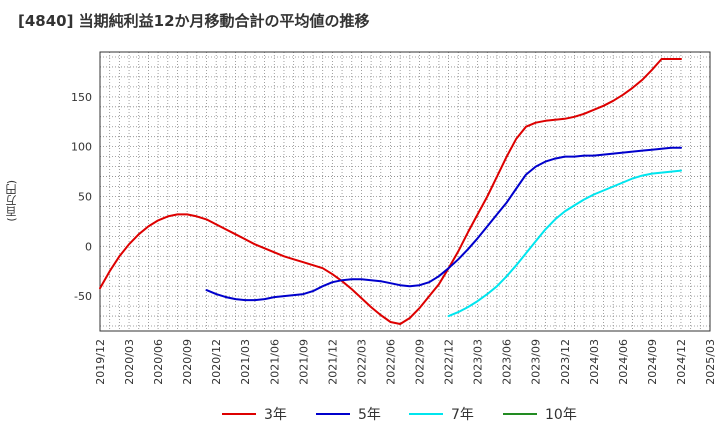  I want to click on y-tick-label: -50, so click(83, 296).